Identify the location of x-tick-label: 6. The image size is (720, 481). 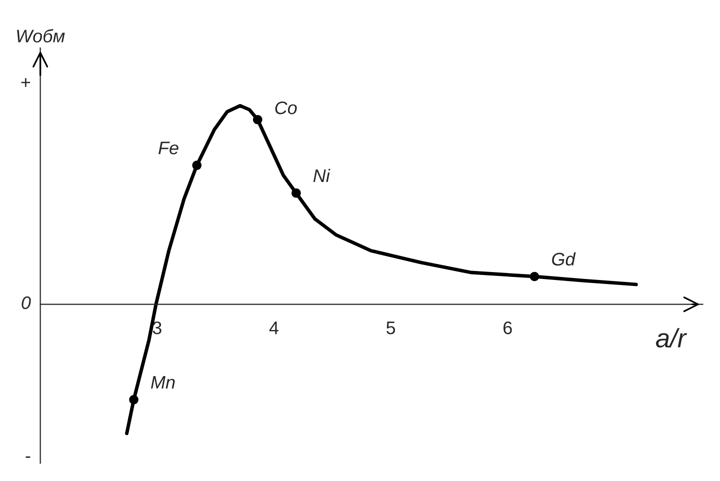
(508, 327).